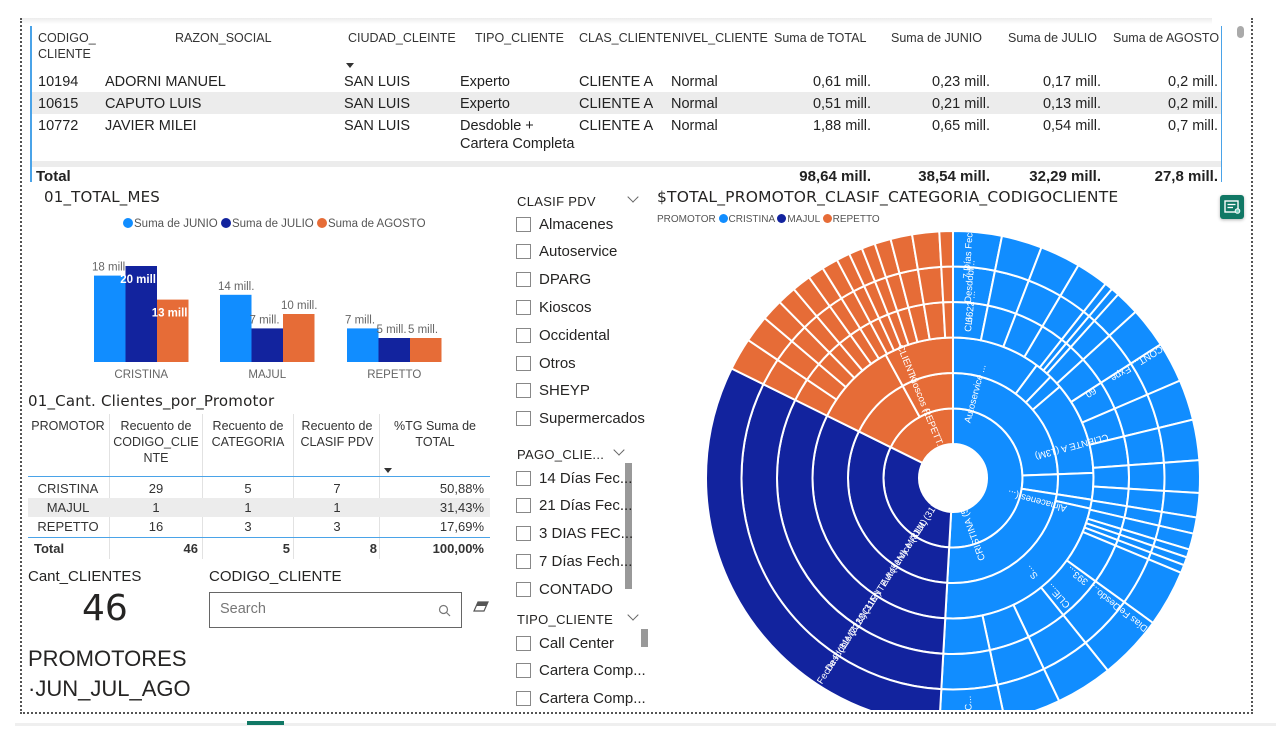 This screenshot has height=735, width=1276. What do you see at coordinates (481, 607) in the screenshot?
I see `eraser-icon` at bounding box center [481, 607].